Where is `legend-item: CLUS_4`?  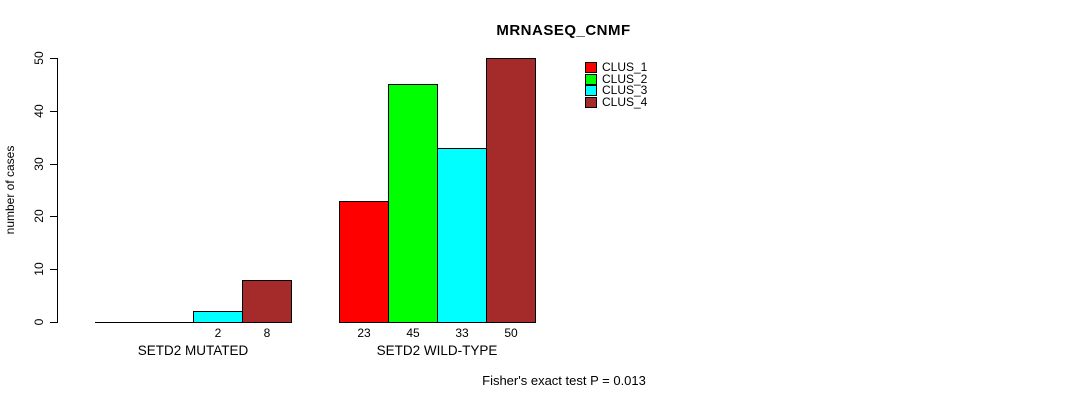
legend-item: CLUS_4 is located at coordinates (616, 102).